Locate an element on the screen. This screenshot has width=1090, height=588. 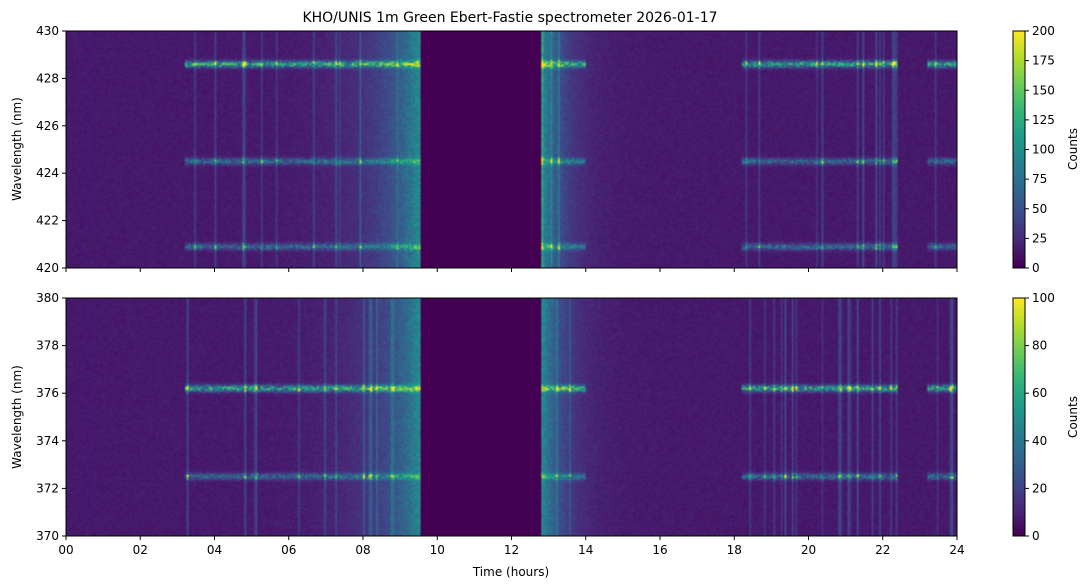
bot-colorbar-tick-label: 40 is located at coordinates (1039, 441).